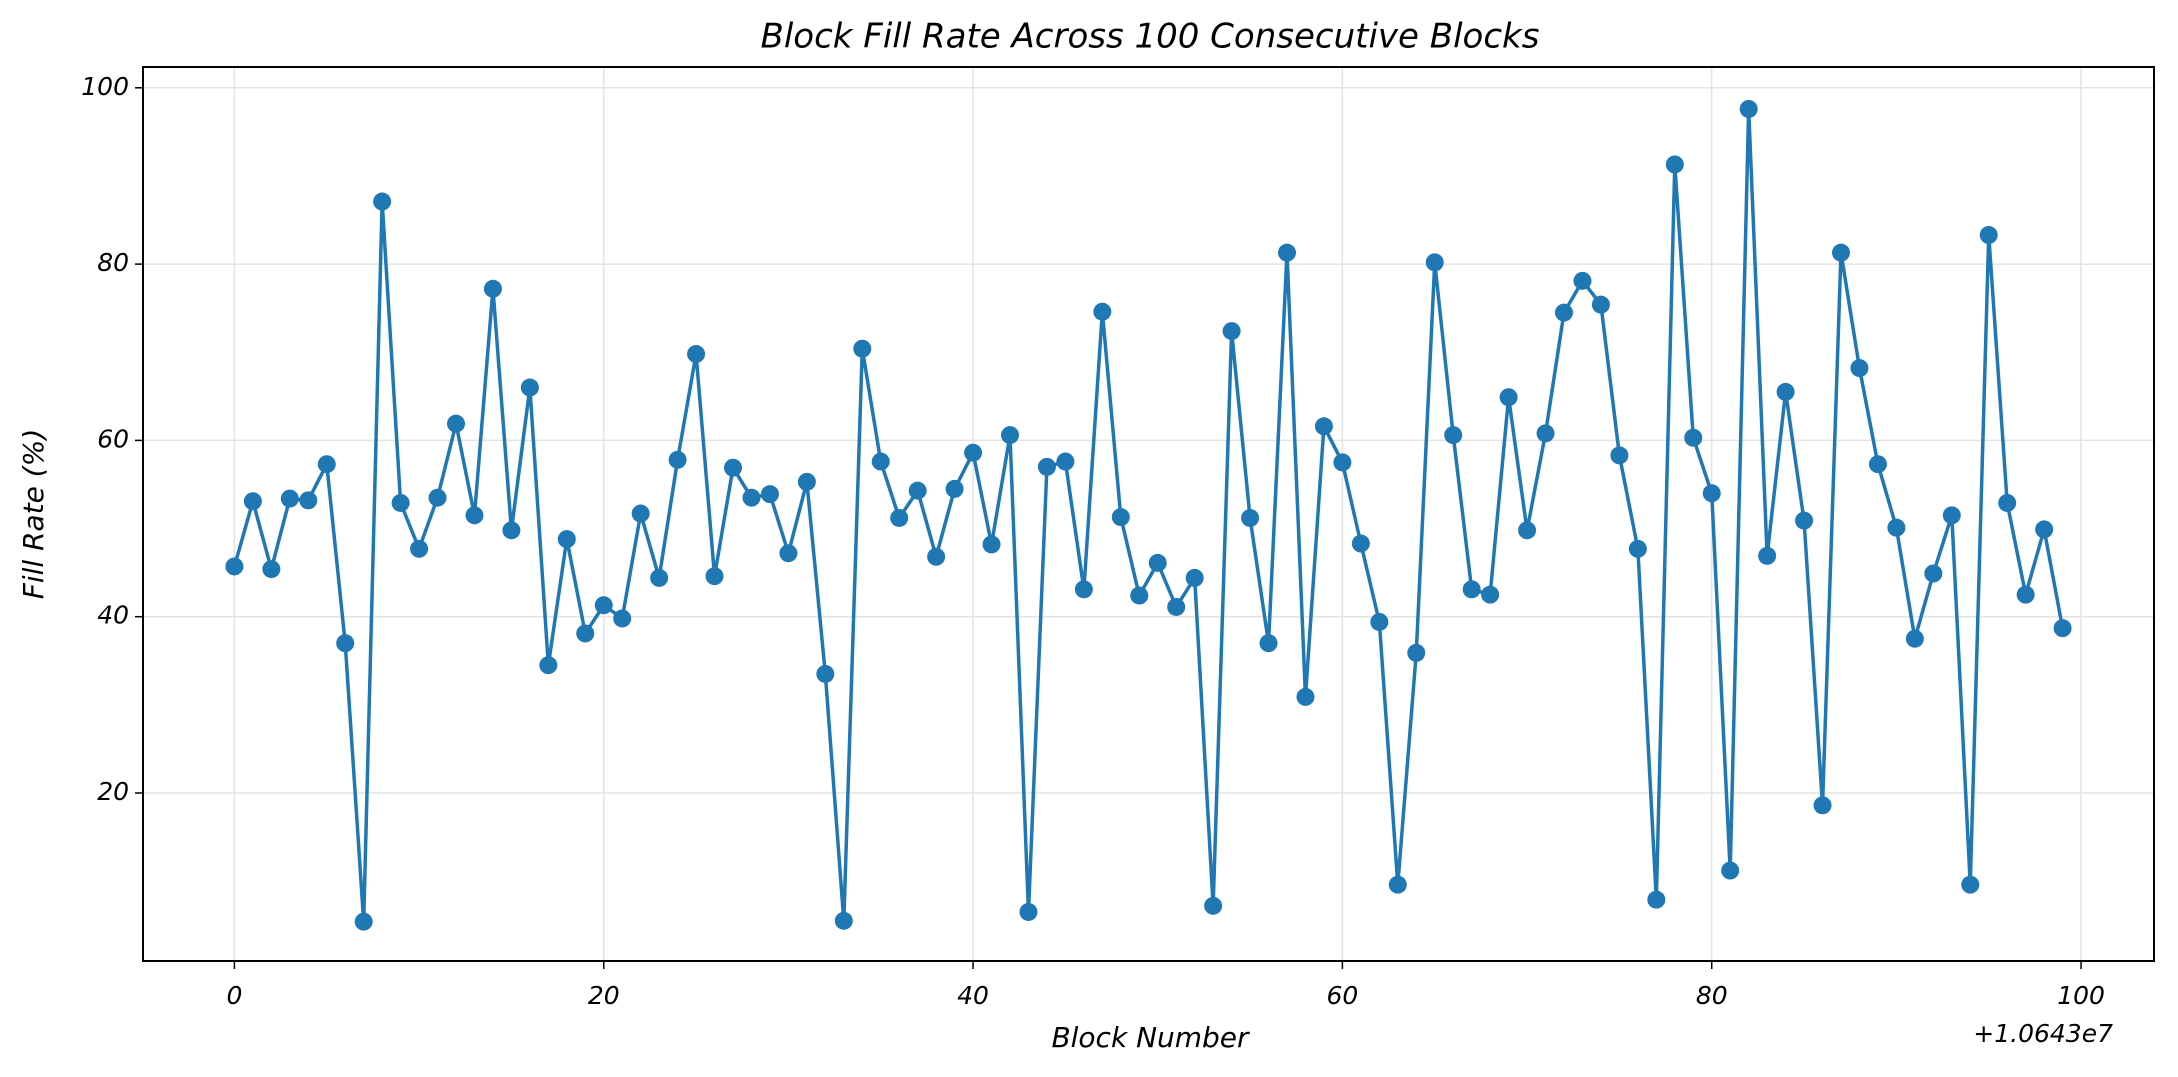 The width and height of the screenshot is (2178, 1077). What do you see at coordinates (113, 262) in the screenshot?
I see `y-tick-label: 80` at bounding box center [113, 262].